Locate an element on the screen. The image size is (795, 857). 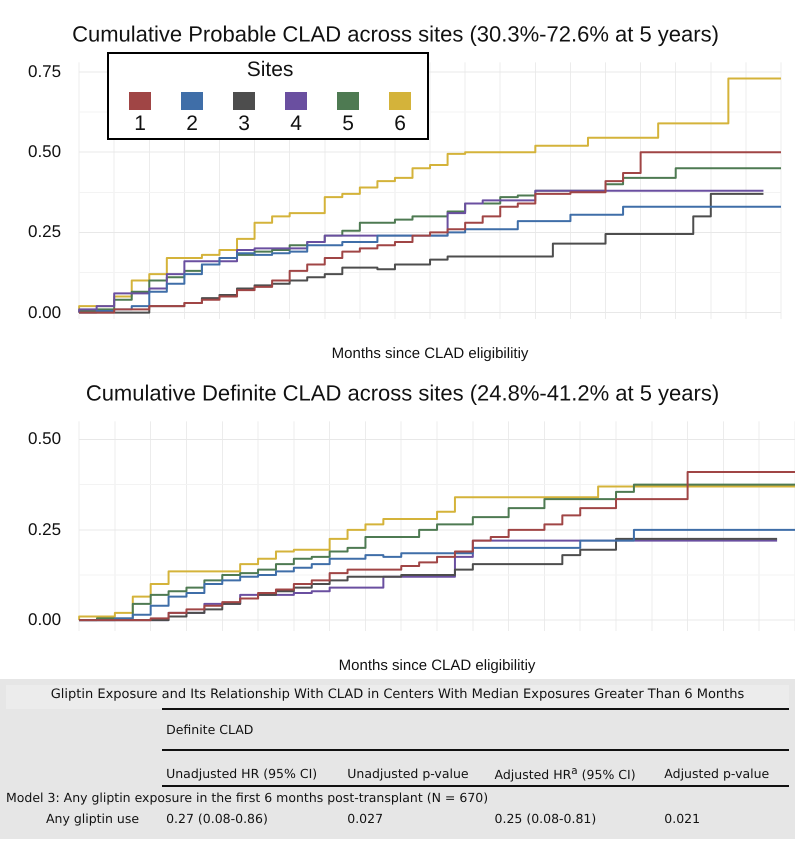
chart-title: Cumulative Probable CLAD across sites (30.3%-72.6% at 5 years) is located at coordinates (395, 33).